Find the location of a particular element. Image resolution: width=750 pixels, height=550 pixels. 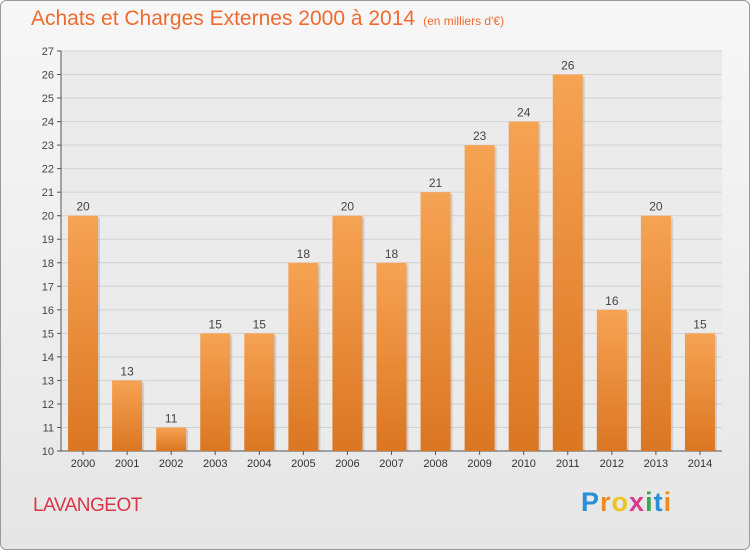

y-tick-label: 11 is located at coordinates (48, 428).